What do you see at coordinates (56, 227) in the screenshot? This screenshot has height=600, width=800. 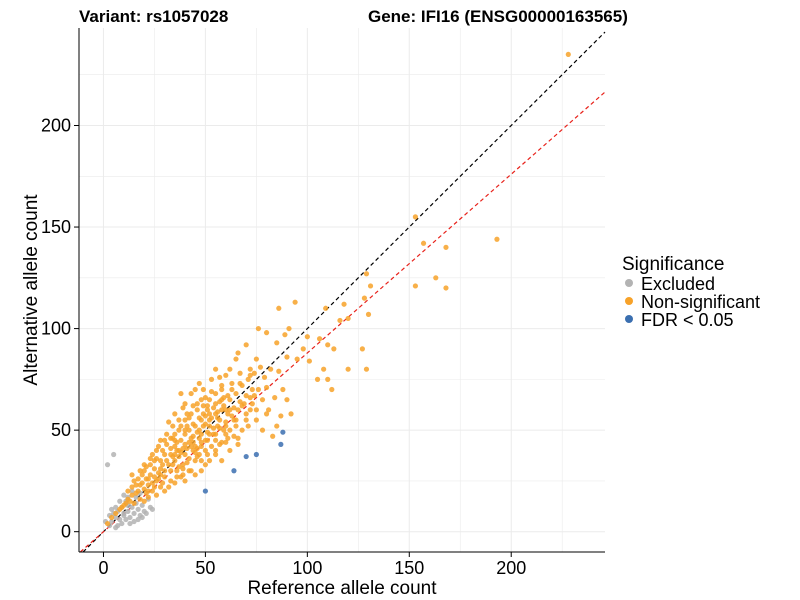 I see `y-tick-label: 150` at bounding box center [56, 227].